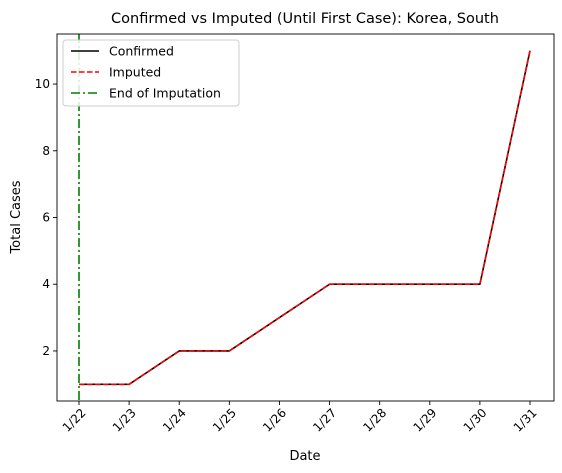 Image resolution: width=562 pixels, height=473 pixels. What do you see at coordinates (141, 51) in the screenshot?
I see `legend-label: Confirmed` at bounding box center [141, 51].